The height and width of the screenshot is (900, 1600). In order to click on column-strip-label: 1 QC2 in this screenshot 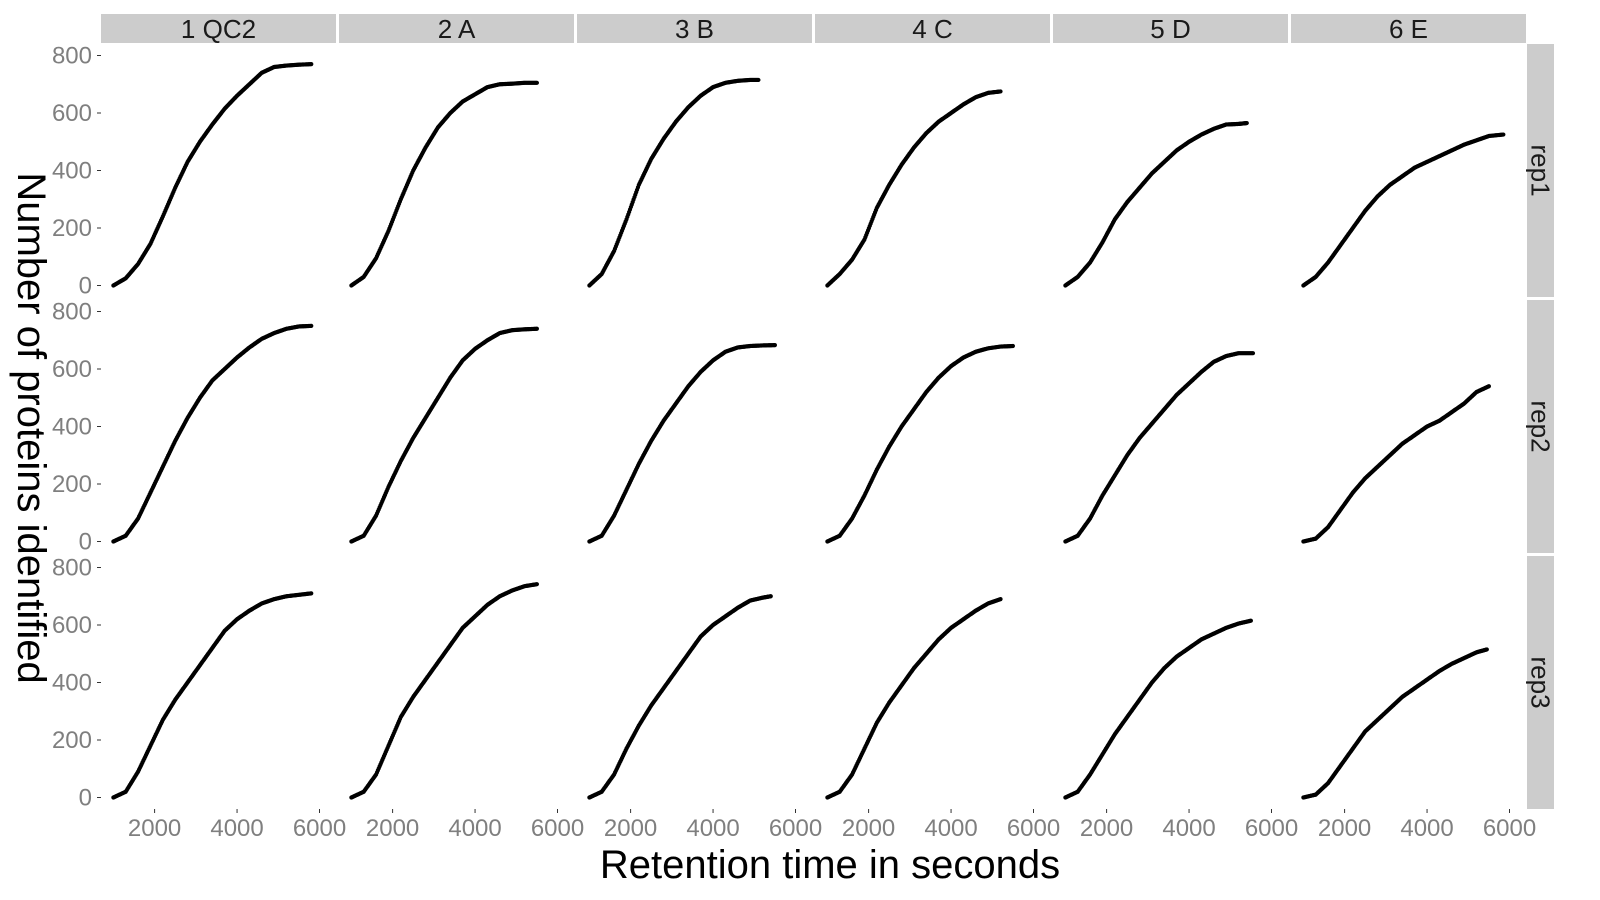, I will do `click(218, 29)`.